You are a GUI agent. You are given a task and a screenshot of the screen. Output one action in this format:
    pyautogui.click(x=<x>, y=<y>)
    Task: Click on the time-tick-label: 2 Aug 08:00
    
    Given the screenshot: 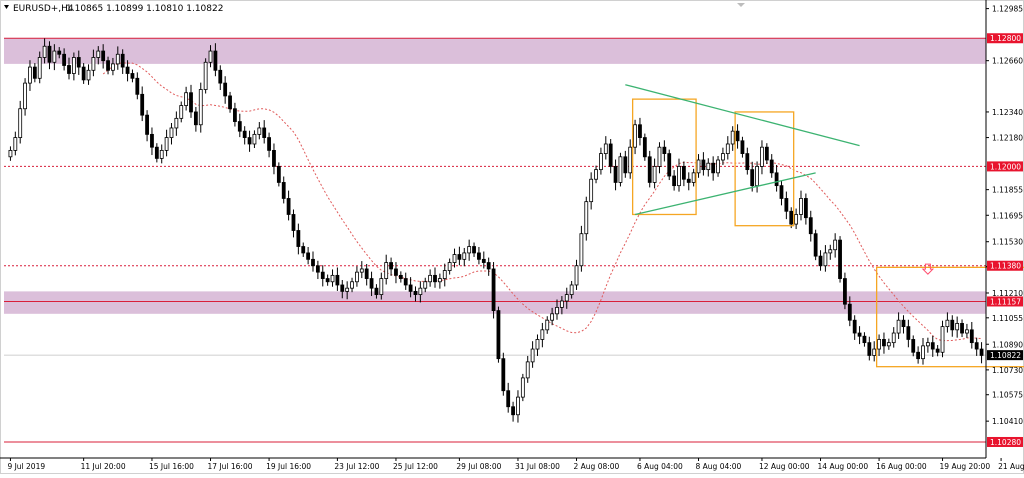 What is the action you would take?
    pyautogui.click(x=597, y=466)
    